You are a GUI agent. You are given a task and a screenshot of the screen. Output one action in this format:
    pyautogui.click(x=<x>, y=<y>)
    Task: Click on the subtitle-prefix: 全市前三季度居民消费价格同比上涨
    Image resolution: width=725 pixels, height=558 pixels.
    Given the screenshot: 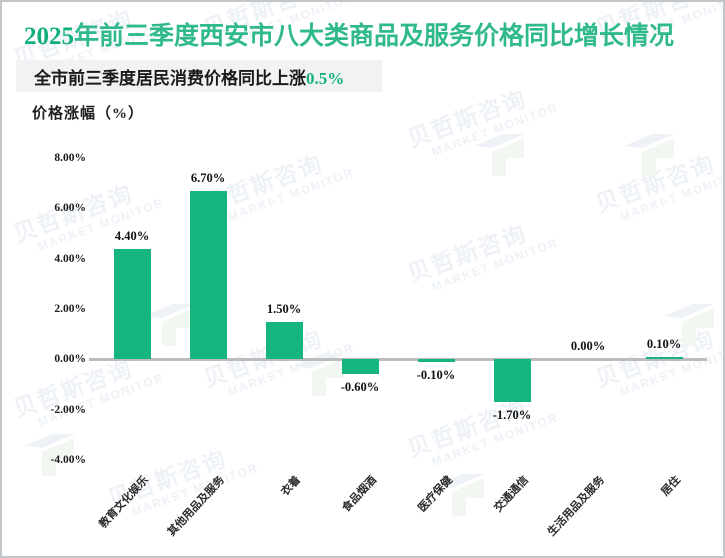 What is the action you would take?
    pyautogui.click(x=170, y=78)
    